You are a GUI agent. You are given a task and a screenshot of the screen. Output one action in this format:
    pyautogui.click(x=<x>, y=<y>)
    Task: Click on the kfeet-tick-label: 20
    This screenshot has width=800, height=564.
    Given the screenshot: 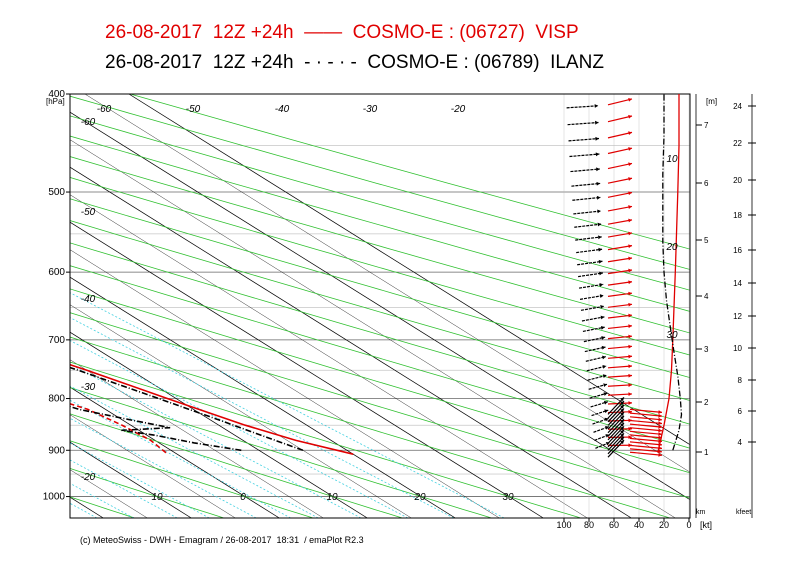 What is the action you would take?
    pyautogui.click(x=737, y=180)
    